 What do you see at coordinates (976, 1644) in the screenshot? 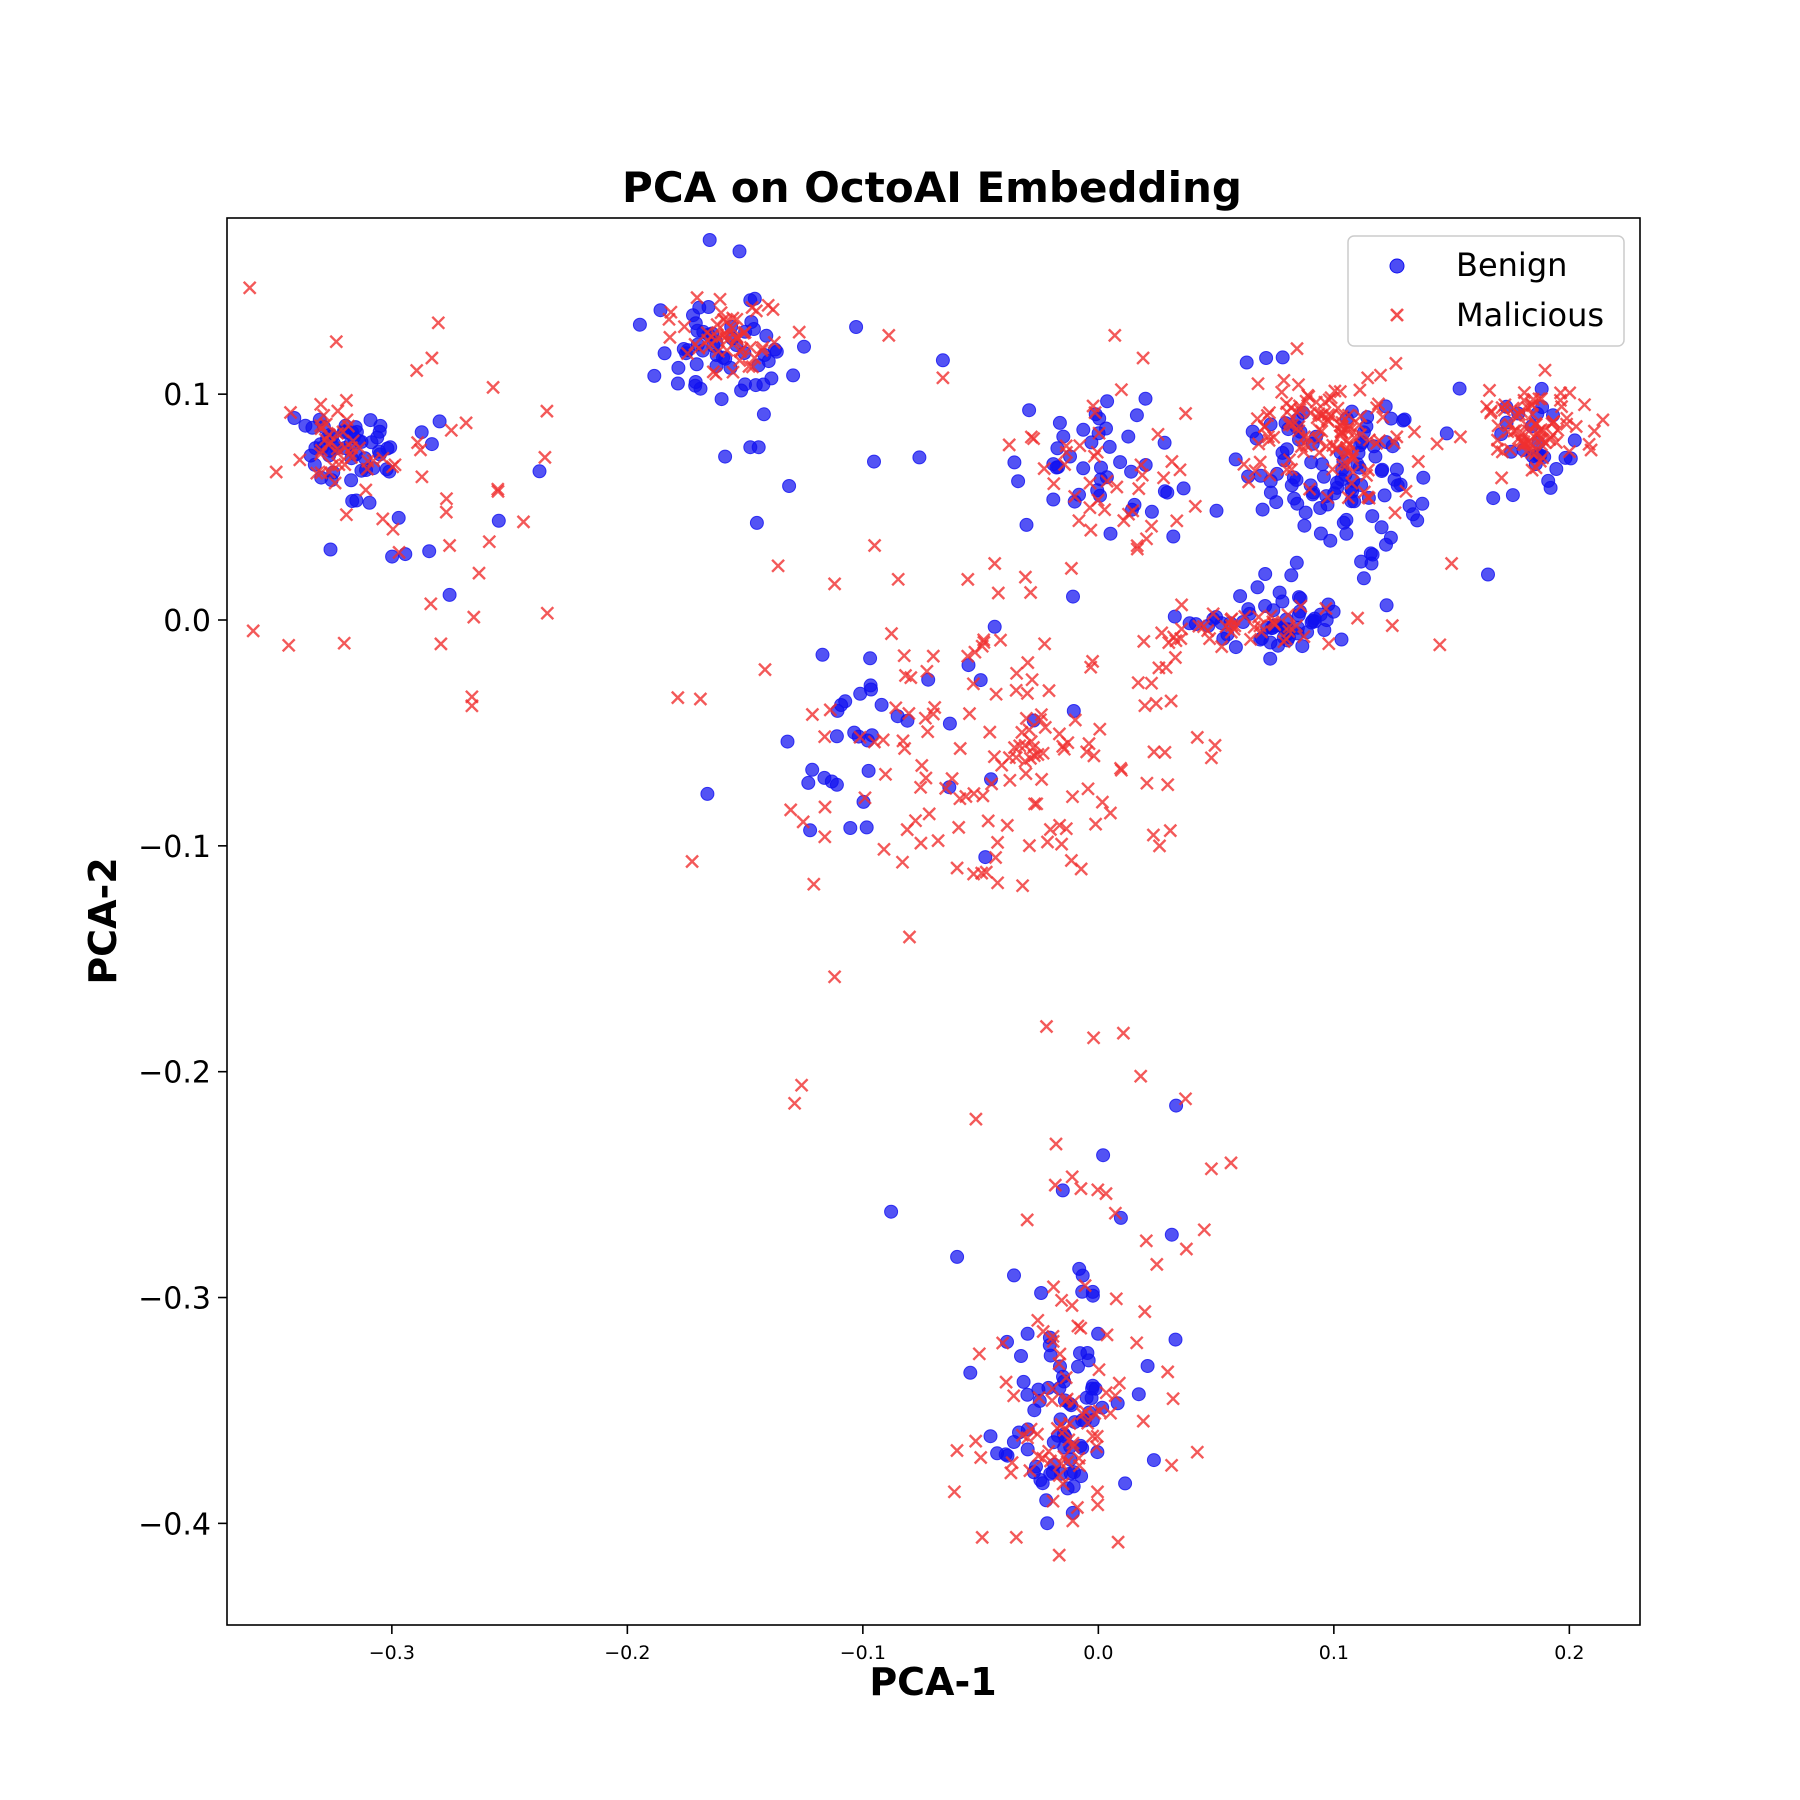
I see `x-axis: −0.3 −0.2 −0.1 0.0 0.1 0.2` at bounding box center [976, 1644].